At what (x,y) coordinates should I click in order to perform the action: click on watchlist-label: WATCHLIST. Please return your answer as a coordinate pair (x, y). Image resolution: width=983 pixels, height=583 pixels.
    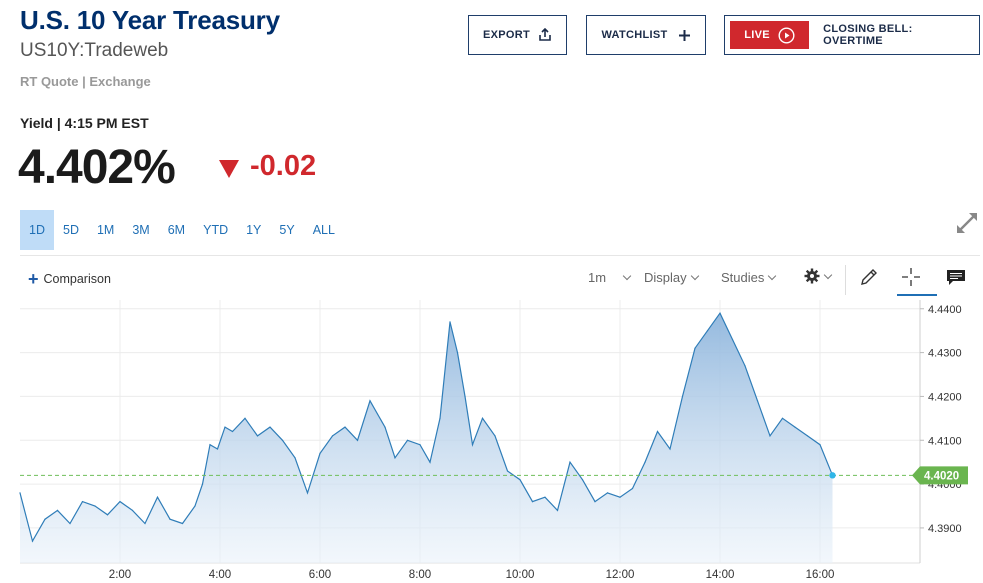
    Looking at the image, I should click on (634, 35).